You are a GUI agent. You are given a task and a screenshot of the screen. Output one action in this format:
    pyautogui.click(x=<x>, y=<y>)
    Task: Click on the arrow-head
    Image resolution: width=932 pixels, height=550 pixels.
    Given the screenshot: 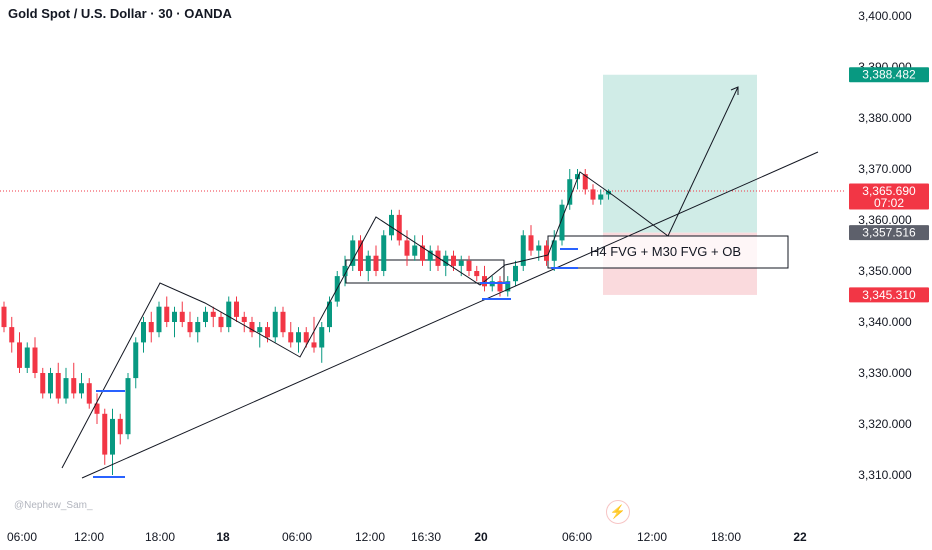 What is the action you would take?
    pyautogui.click(x=734, y=90)
    